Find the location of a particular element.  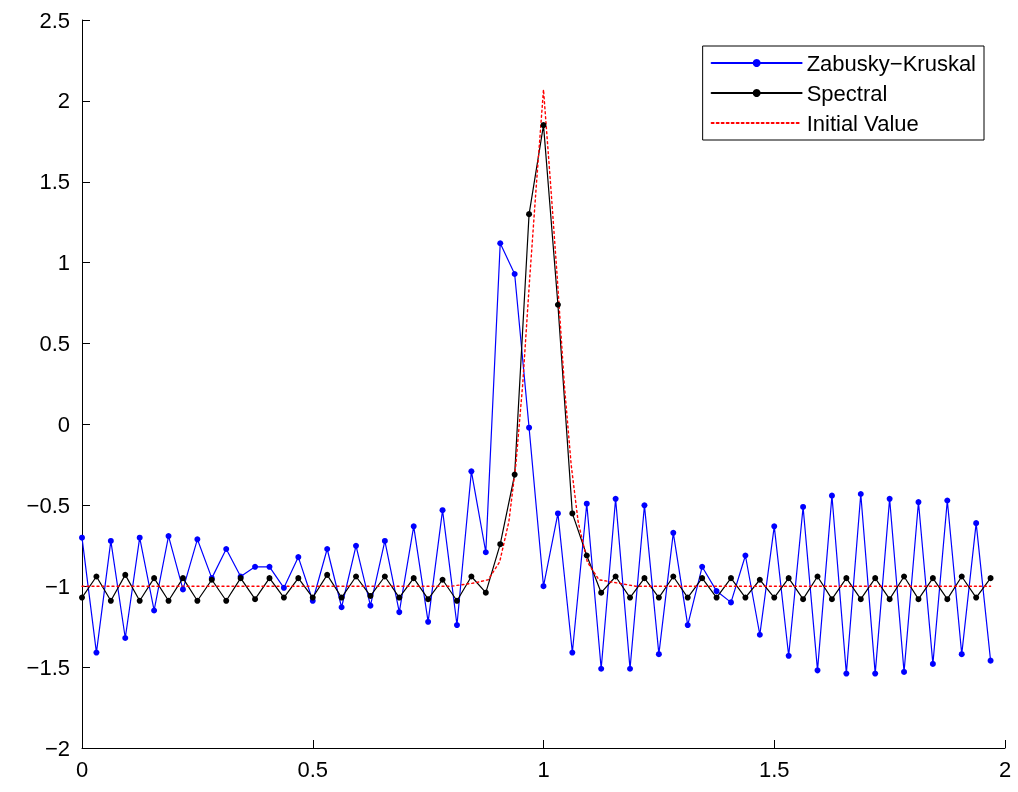

y-tick-label: 1.5 is located at coordinates (54, 182).